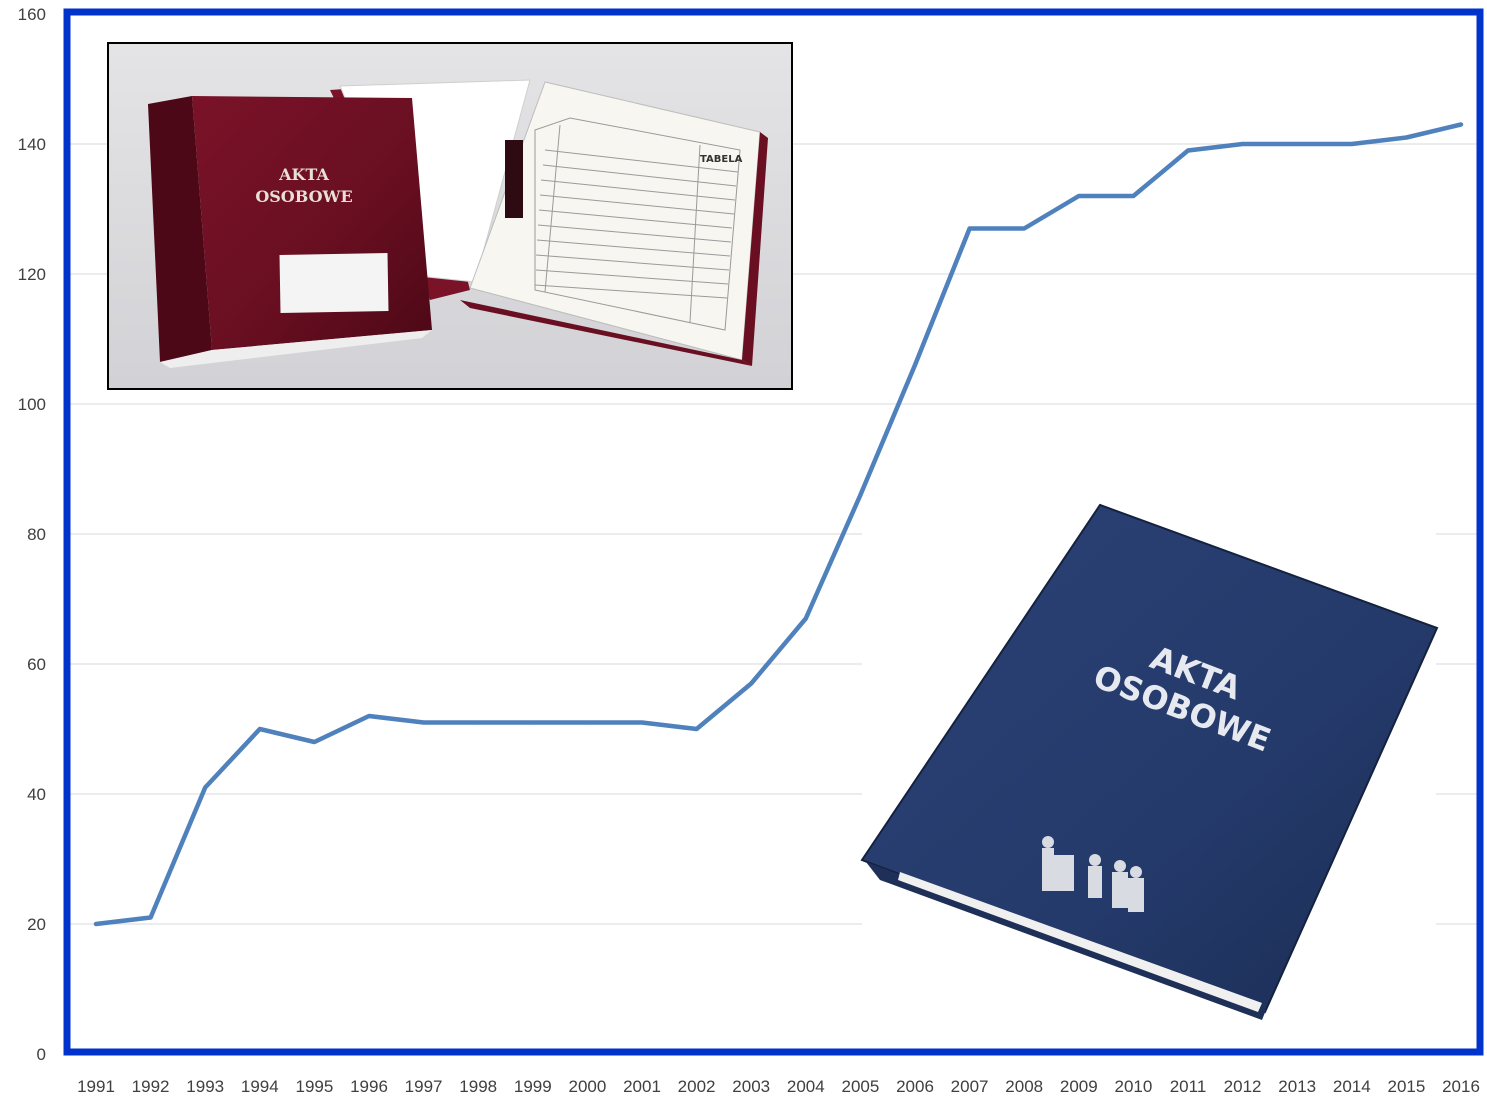 Image resolution: width=1487 pixels, height=1098 pixels. Describe the element at coordinates (587, 1086) in the screenshot. I see `x-tick-label: 2000` at that location.